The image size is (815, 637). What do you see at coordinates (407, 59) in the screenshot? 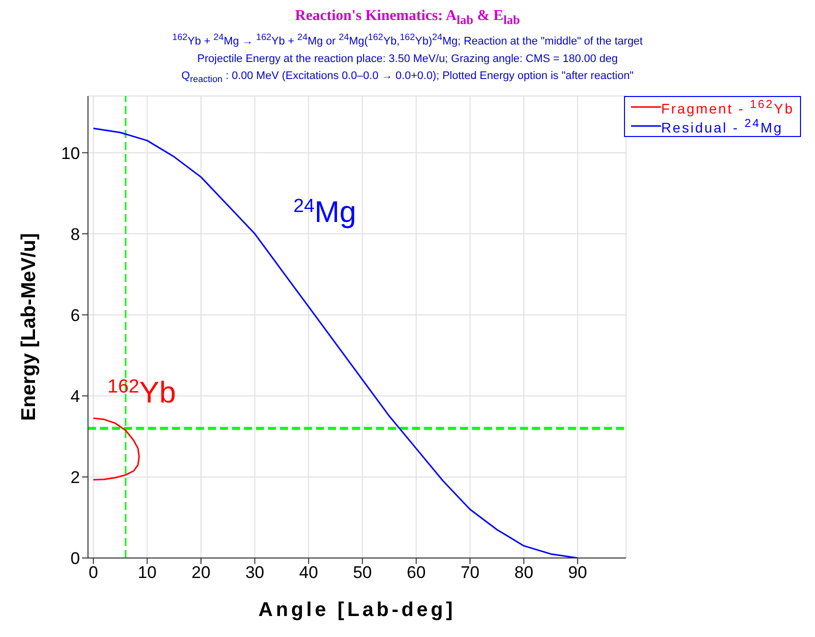
I see `text: Projectile Energy at the reaction place: 3.50 MeV/u; Grazing angle: CMS = 180.00 deg` at bounding box center [407, 59].